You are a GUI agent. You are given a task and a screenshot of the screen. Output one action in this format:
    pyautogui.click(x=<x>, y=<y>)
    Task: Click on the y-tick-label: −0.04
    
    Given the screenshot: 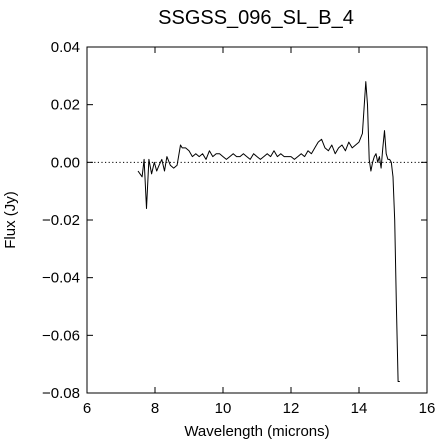 What is the action you would take?
    pyautogui.click(x=61, y=278)
    